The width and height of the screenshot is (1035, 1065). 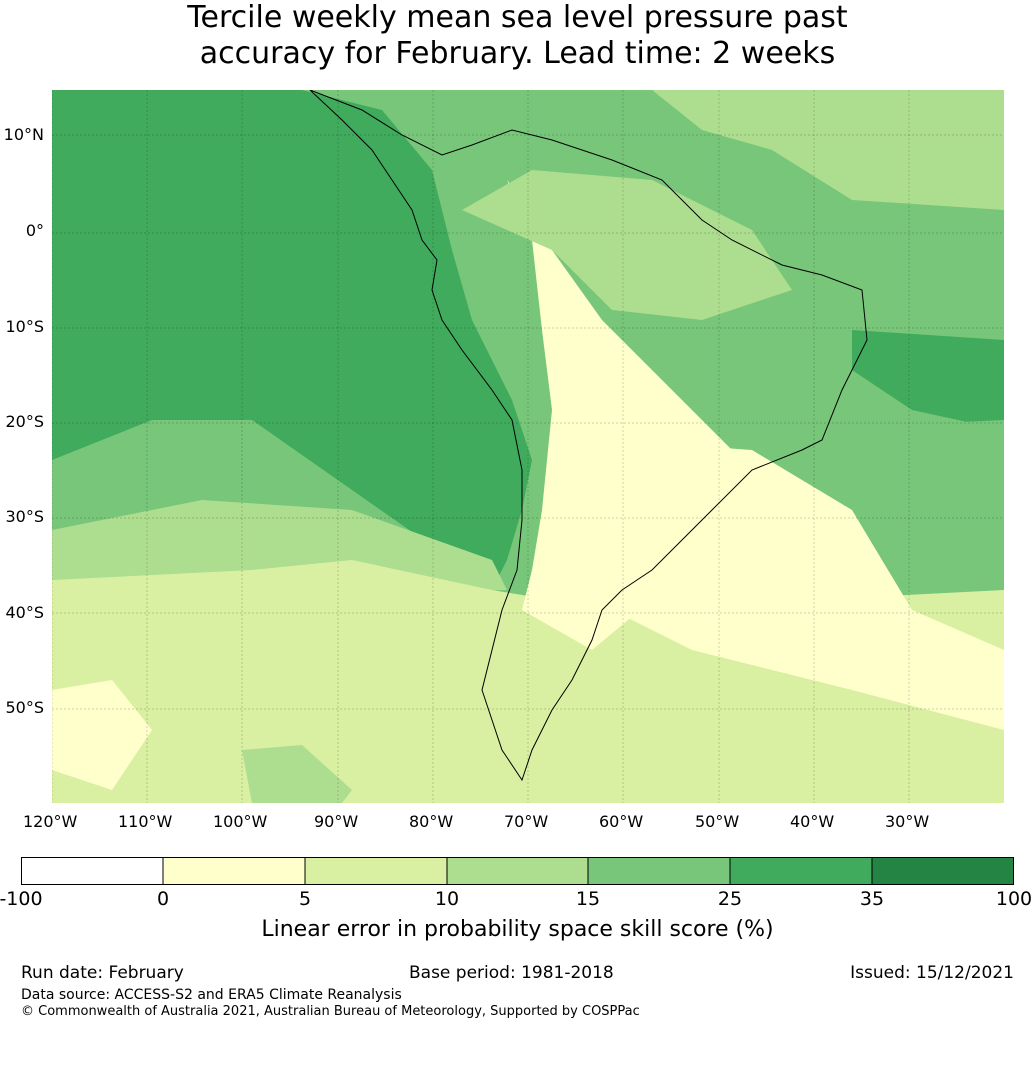 I want to click on lon-label-70w: 70°W, so click(x=526, y=821).